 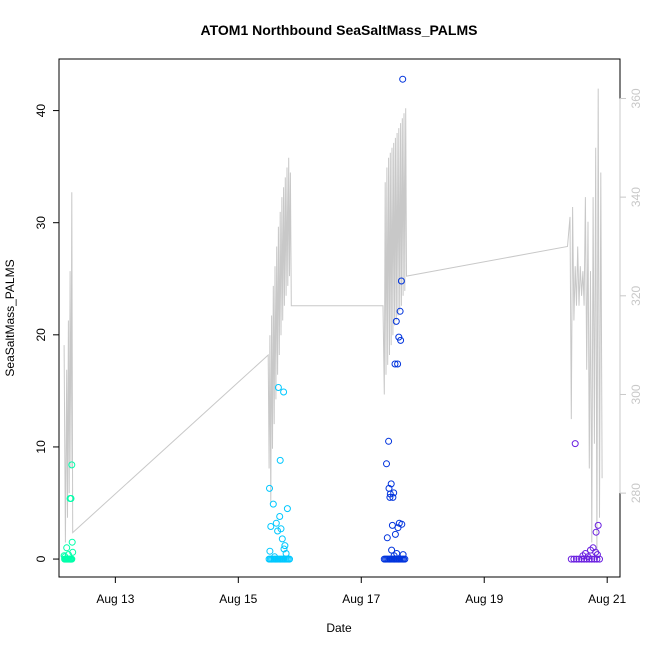 What do you see at coordinates (361, 591) in the screenshot?
I see `x-axis: Aug 13 Aug 15 Aug 17 Aug 19 Aug 21` at bounding box center [361, 591].